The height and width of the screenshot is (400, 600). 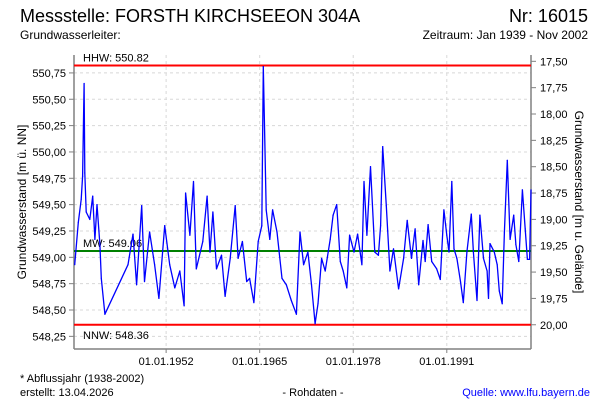 I want to click on y2-tick-label: 20,00, so click(x=554, y=326).